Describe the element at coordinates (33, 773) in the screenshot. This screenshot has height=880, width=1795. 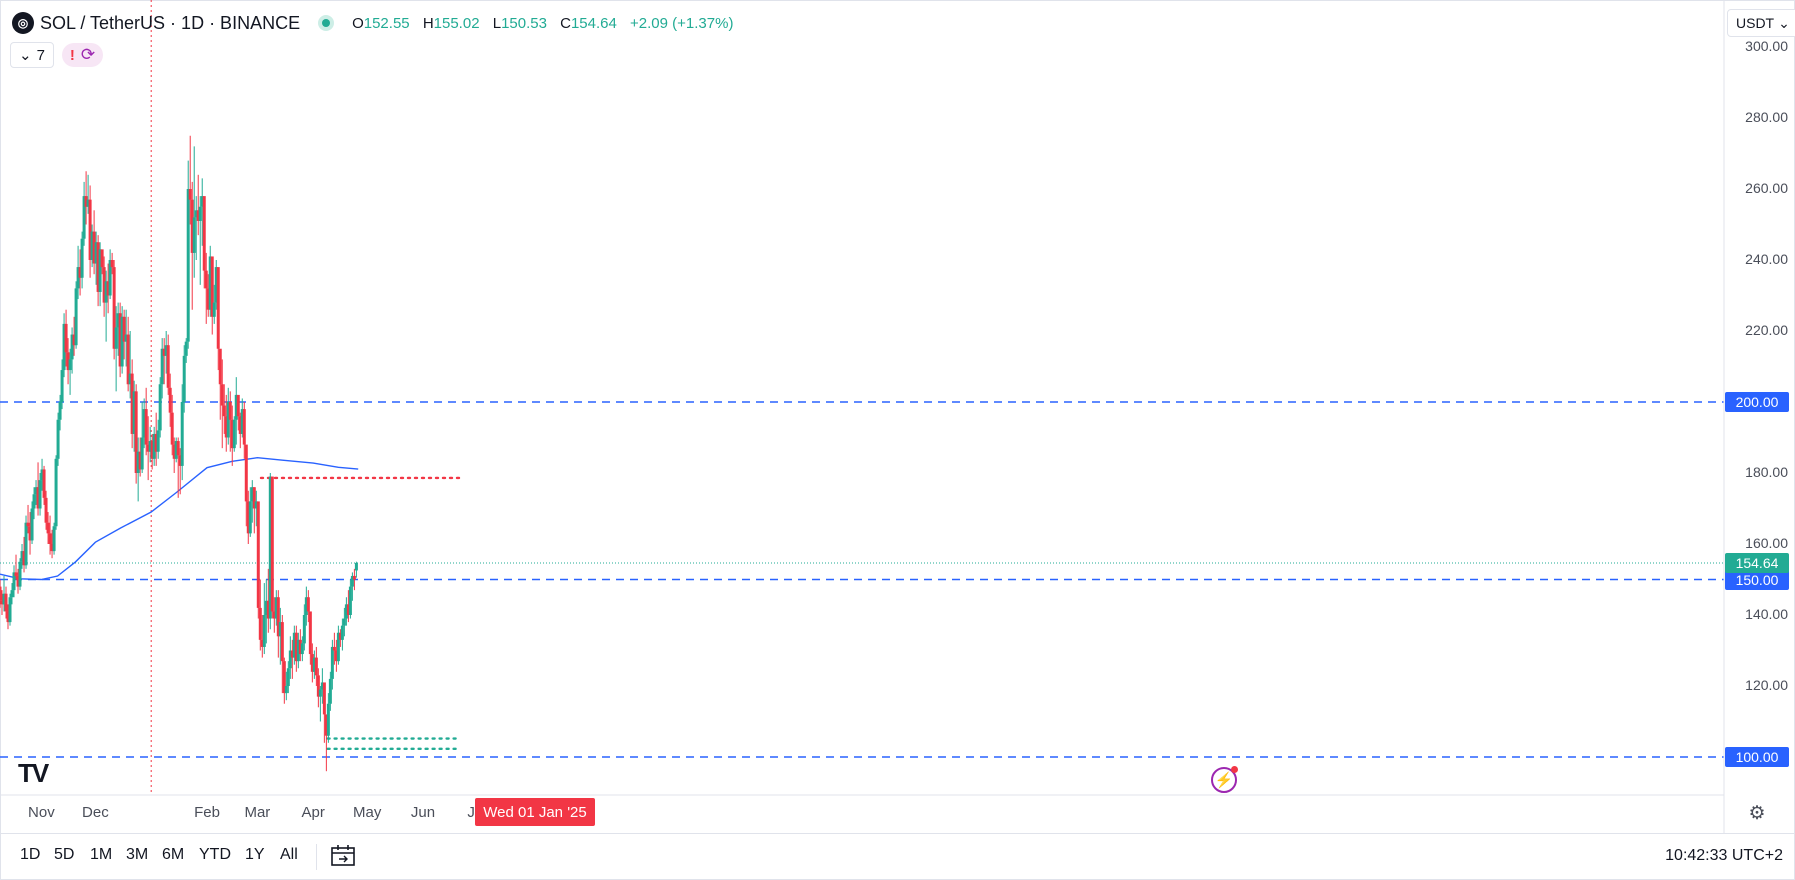
I see `tradingview-logo: TV` at that location.